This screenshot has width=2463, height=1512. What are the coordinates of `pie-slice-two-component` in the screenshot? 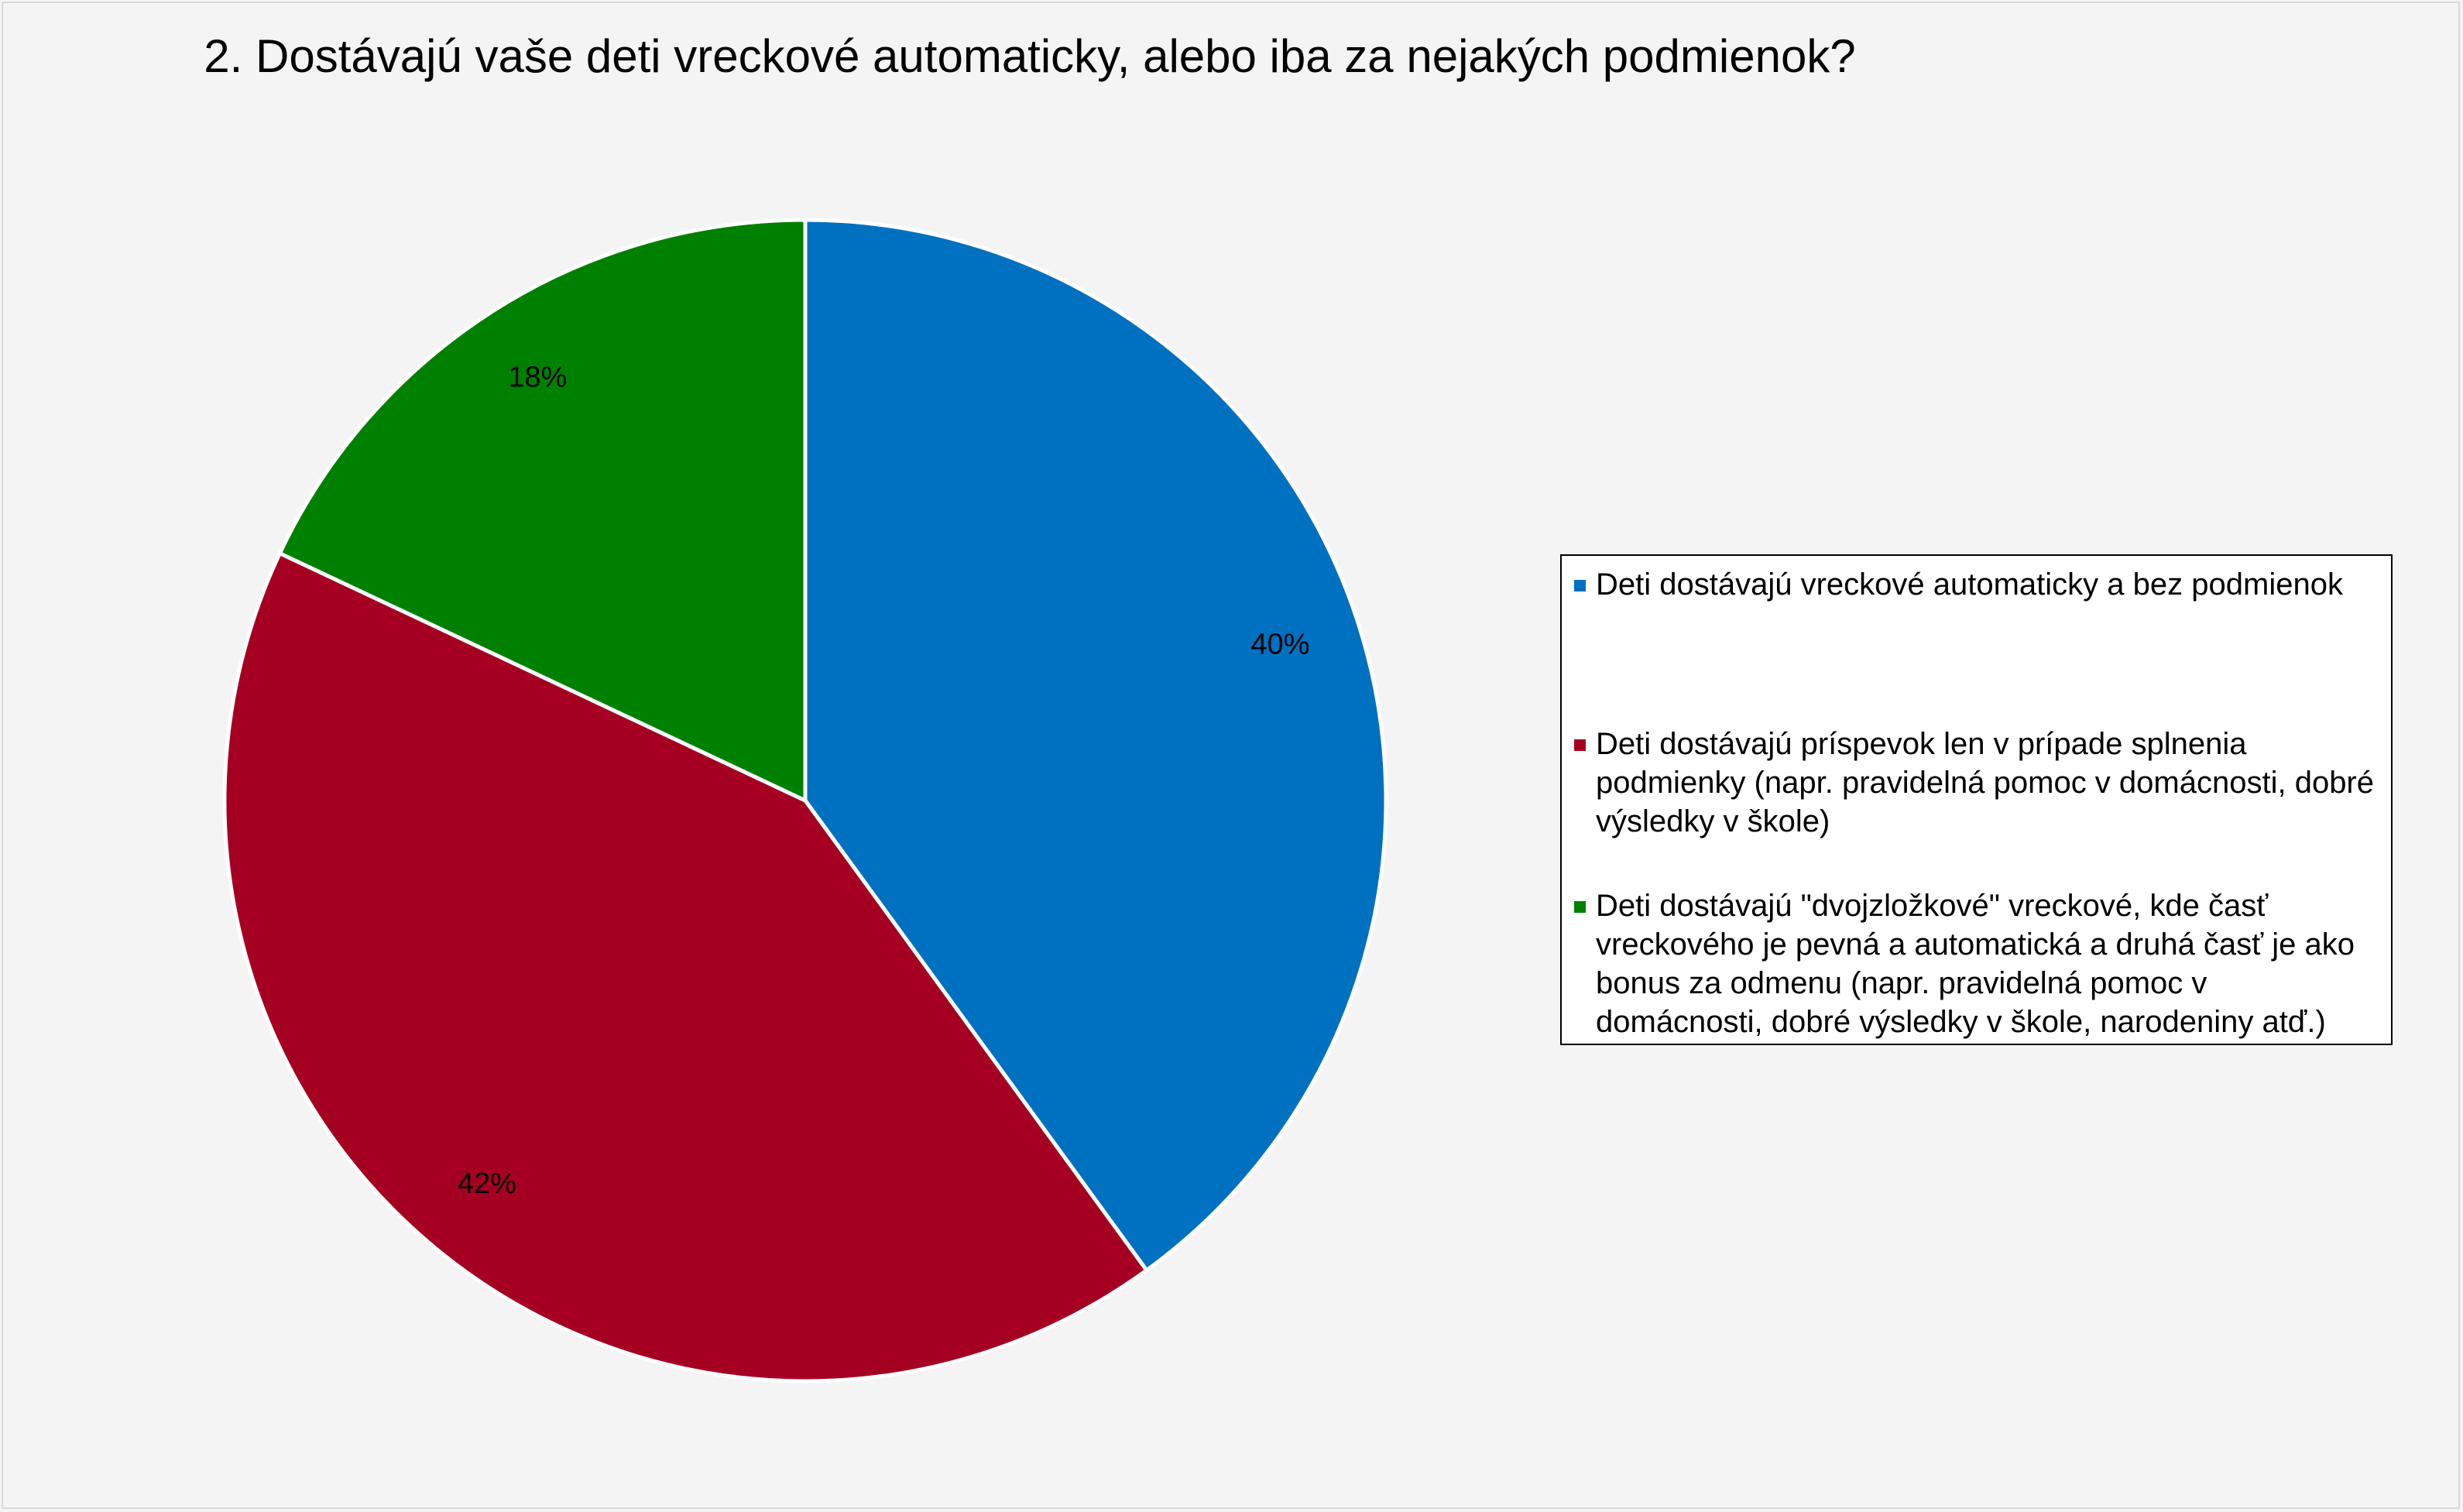 It's located at (542, 511).